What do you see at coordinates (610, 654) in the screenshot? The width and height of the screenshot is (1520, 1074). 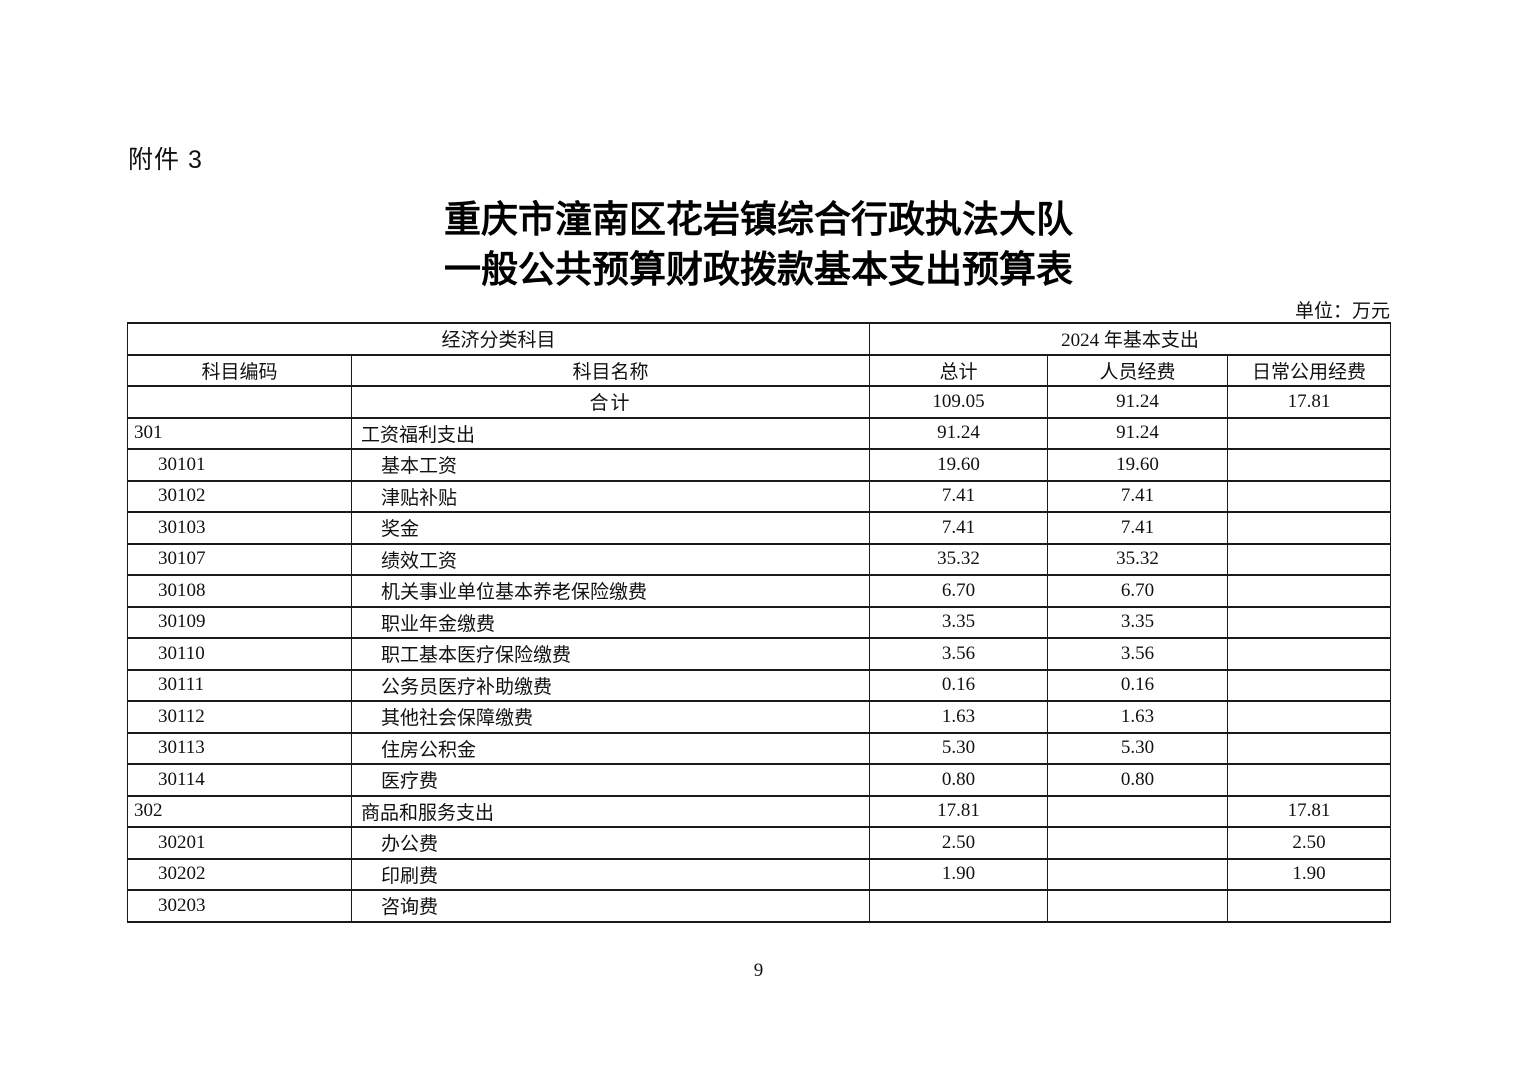 I see `cell-subject-name: 职工基本医疗保险缴费` at bounding box center [610, 654].